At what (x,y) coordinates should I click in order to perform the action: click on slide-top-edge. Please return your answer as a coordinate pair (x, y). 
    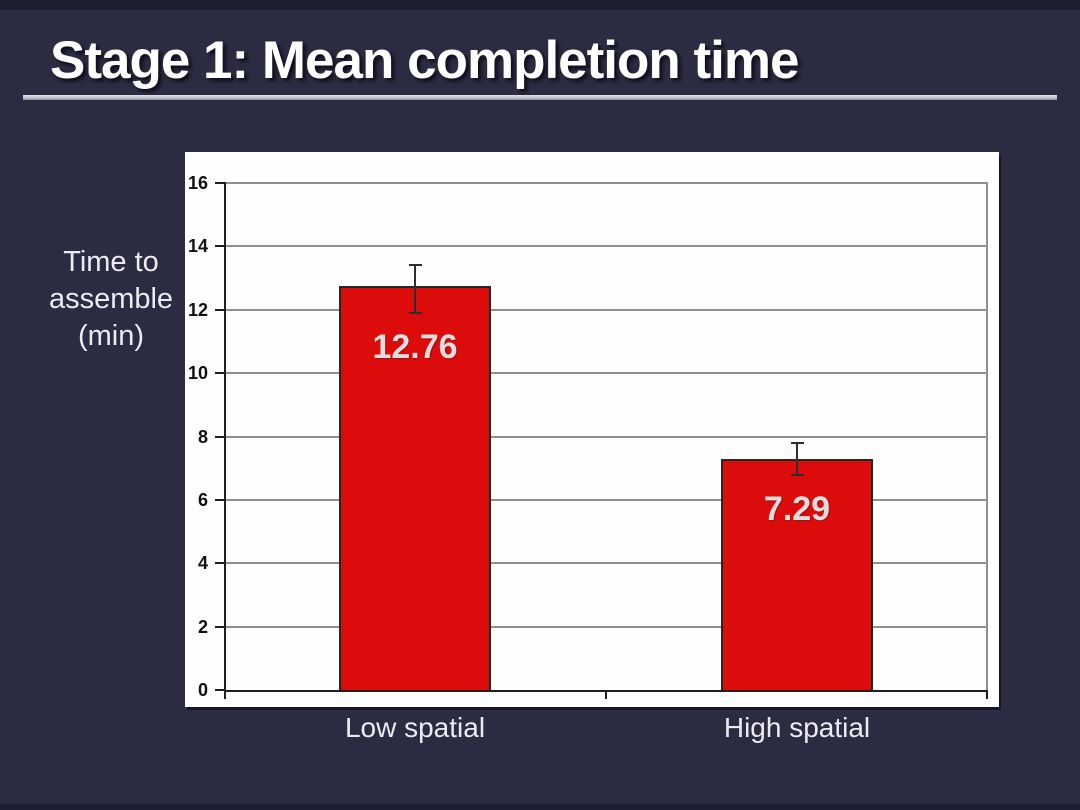
    Looking at the image, I should click on (540, 5).